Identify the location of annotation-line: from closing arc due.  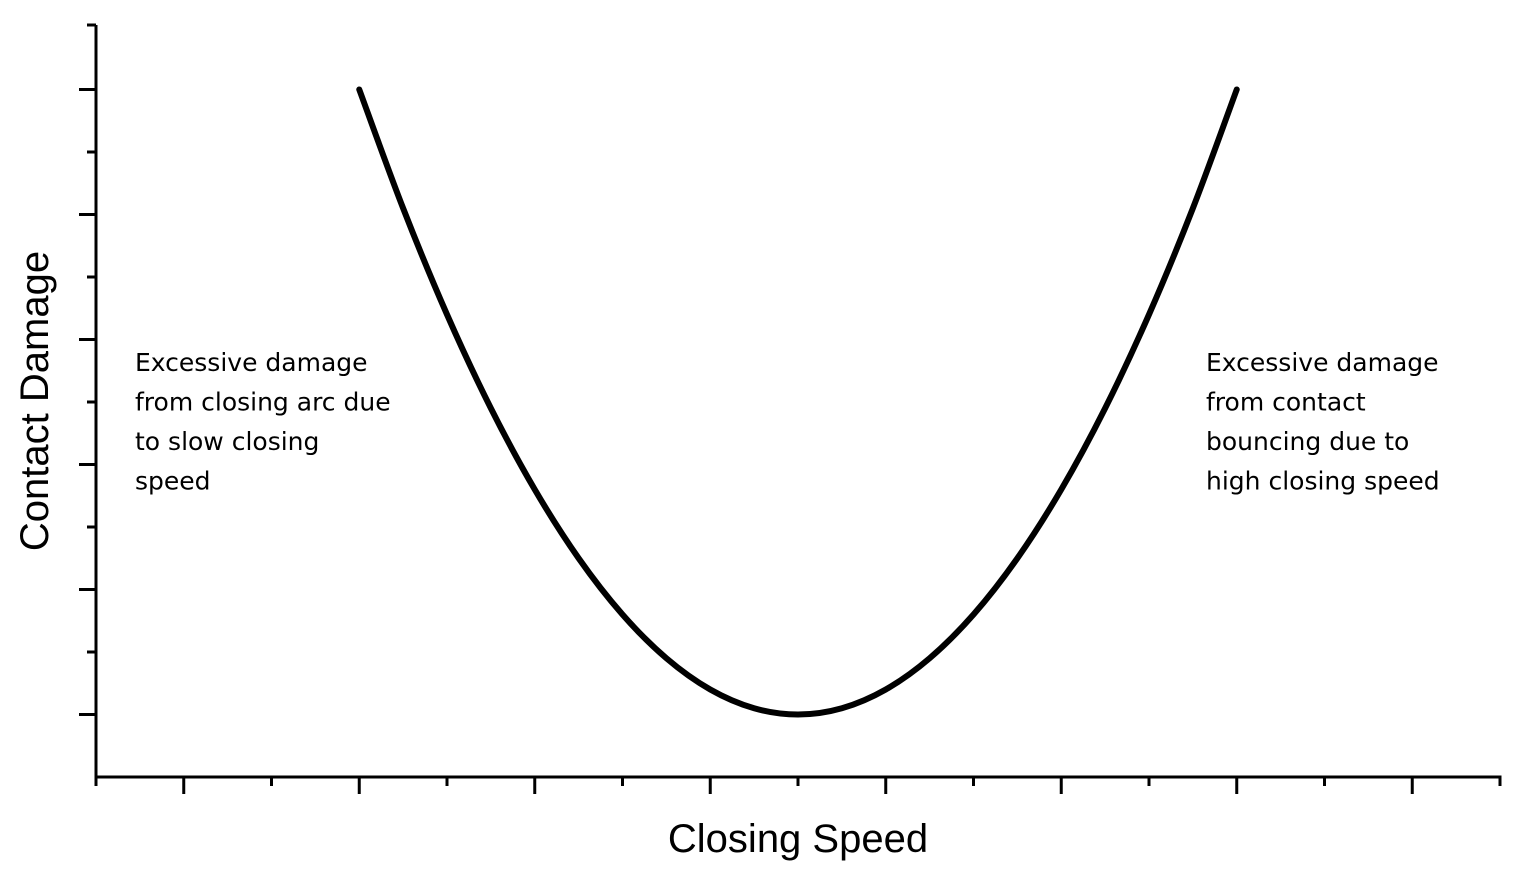
(263, 402).